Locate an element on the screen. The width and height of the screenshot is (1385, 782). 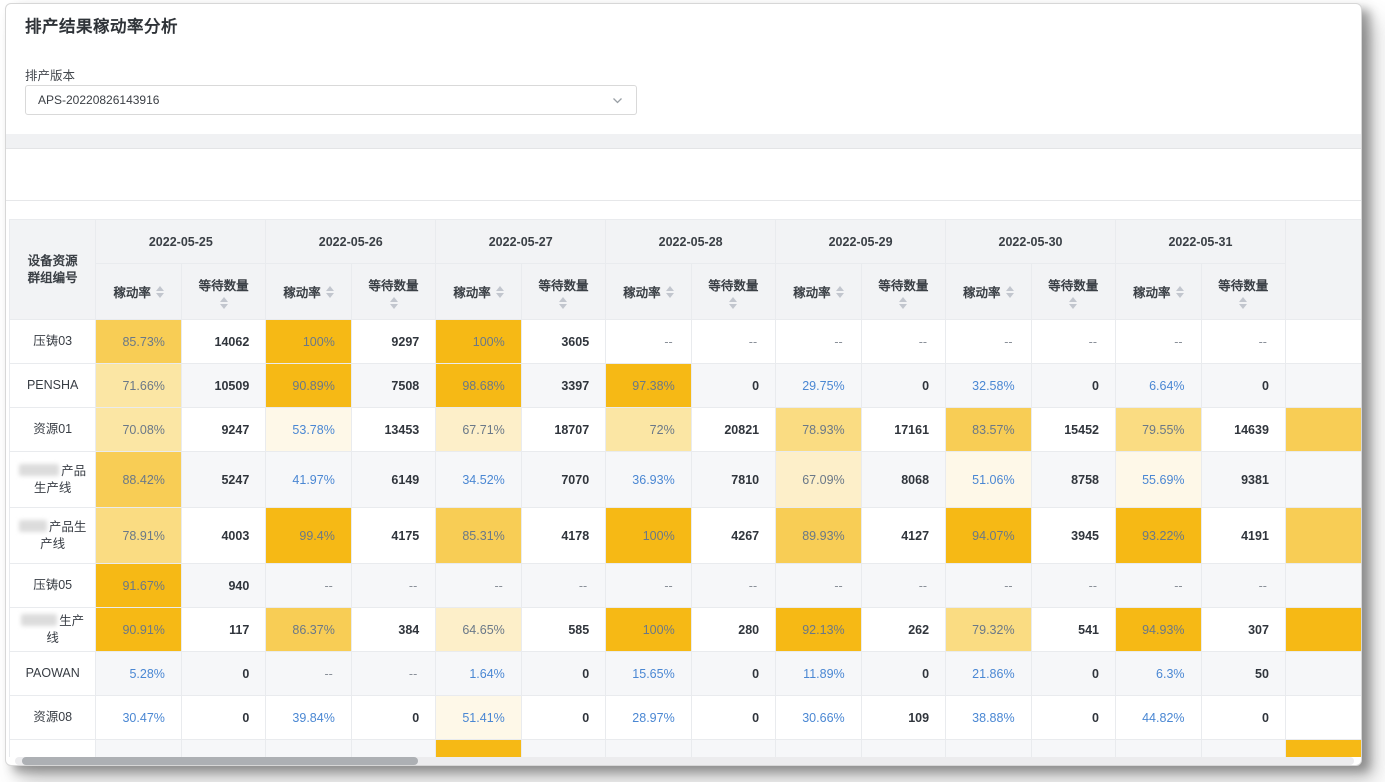
wait-cell: 8758 is located at coordinates (1073, 480).